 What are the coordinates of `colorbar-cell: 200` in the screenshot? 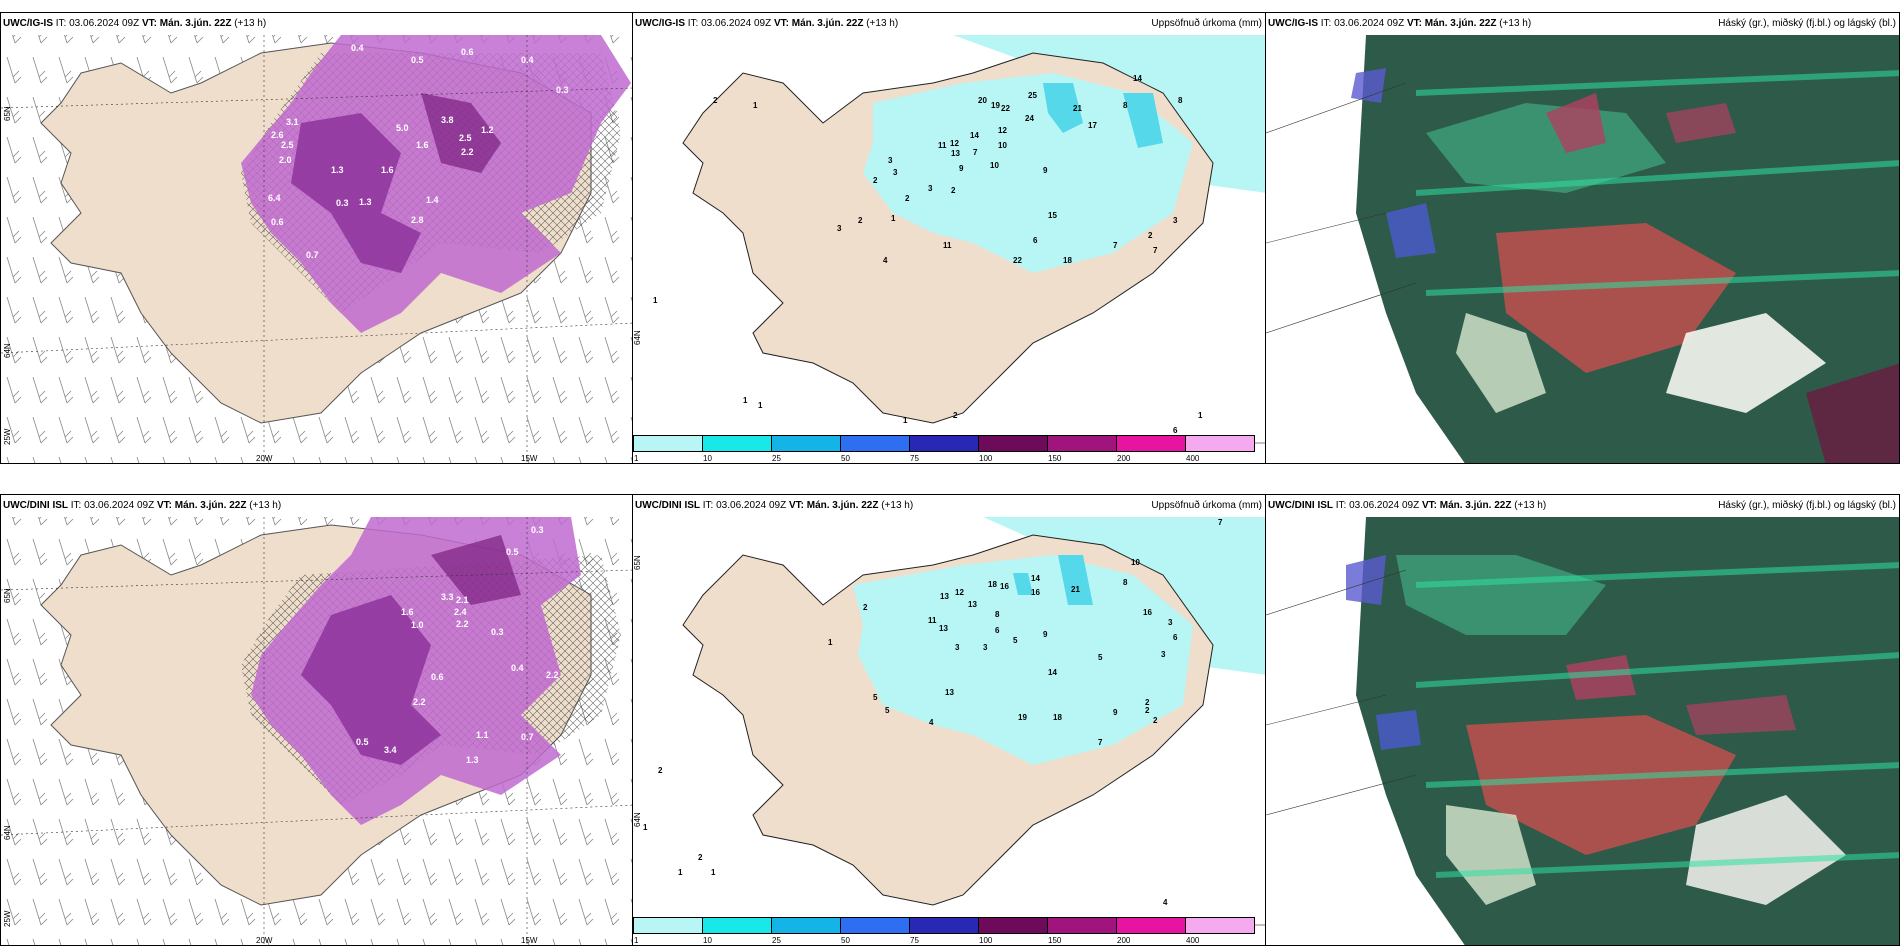 It's located at (1151, 931).